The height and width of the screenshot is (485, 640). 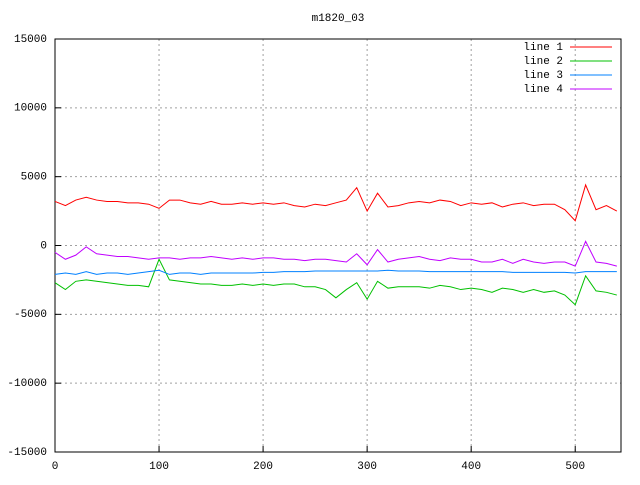 What do you see at coordinates (367, 467) in the screenshot?
I see `x-tick-label: 300` at bounding box center [367, 467].